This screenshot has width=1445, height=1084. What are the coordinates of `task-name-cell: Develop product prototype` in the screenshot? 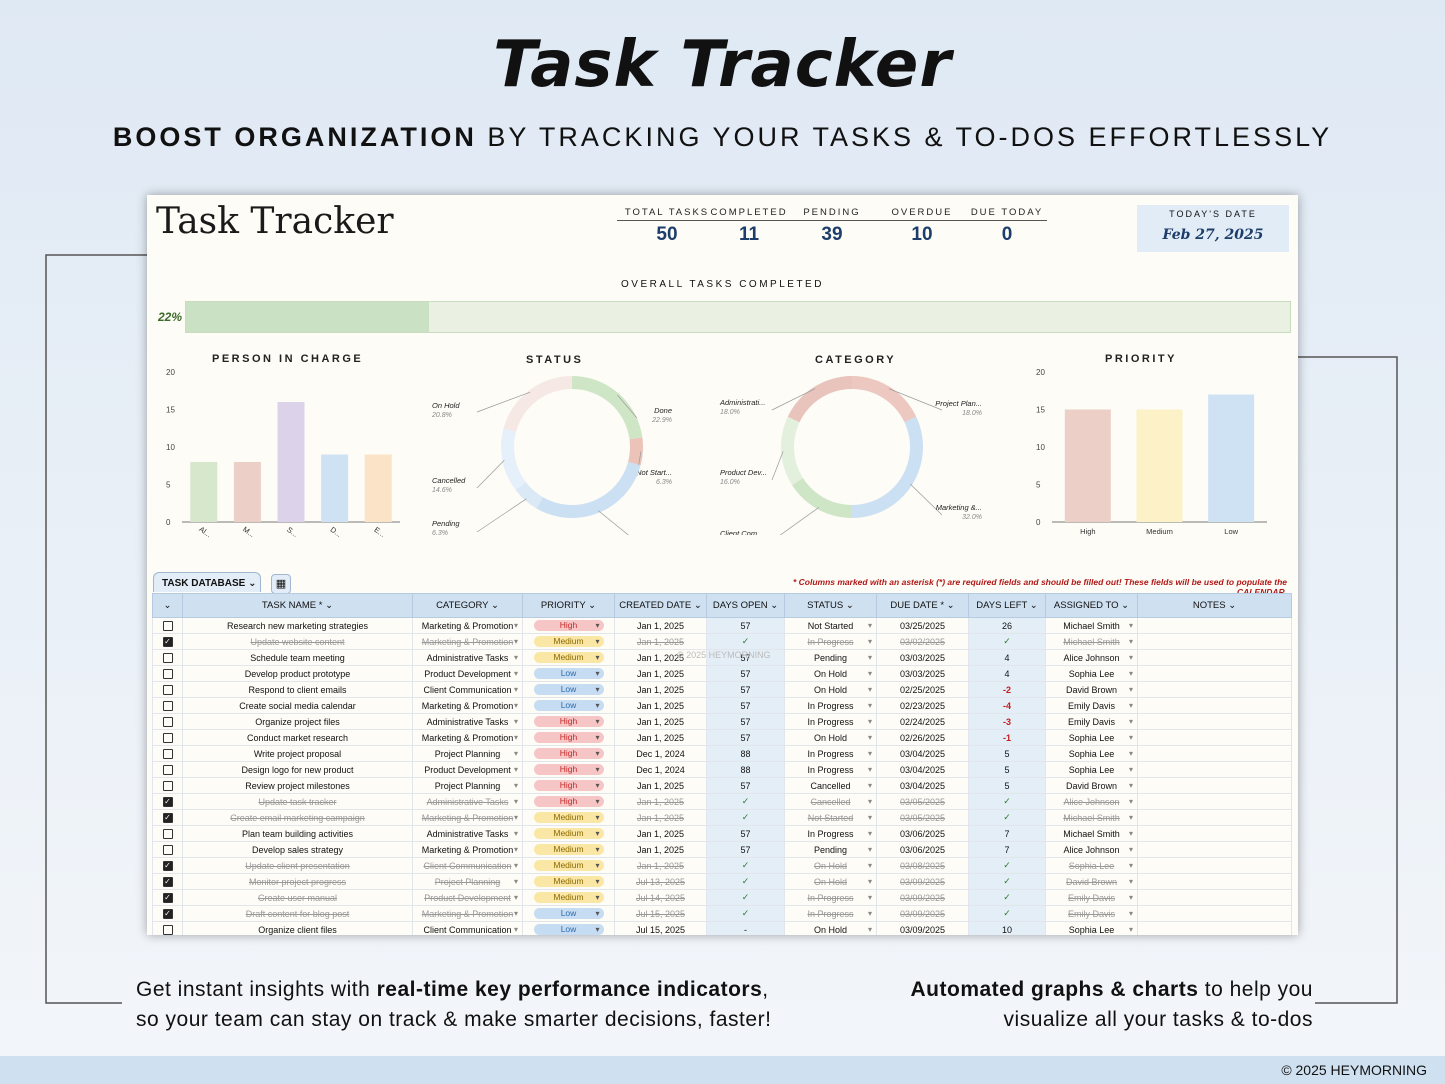 It's located at (297, 673).